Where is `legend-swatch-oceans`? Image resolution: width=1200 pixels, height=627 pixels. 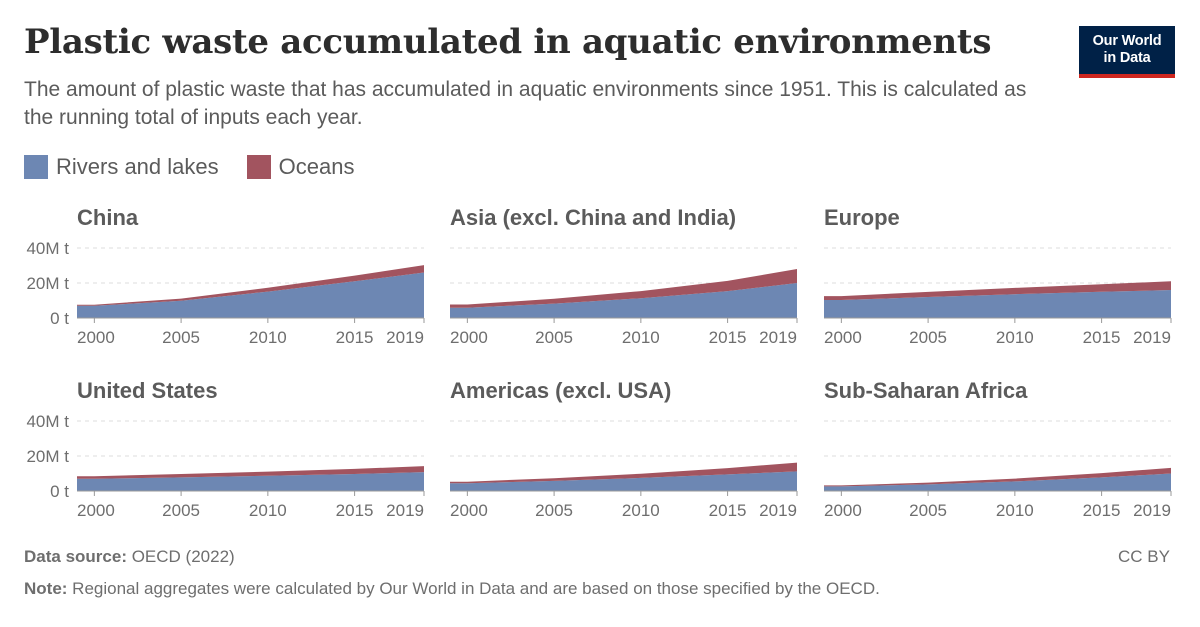 legend-swatch-oceans is located at coordinates (258, 167).